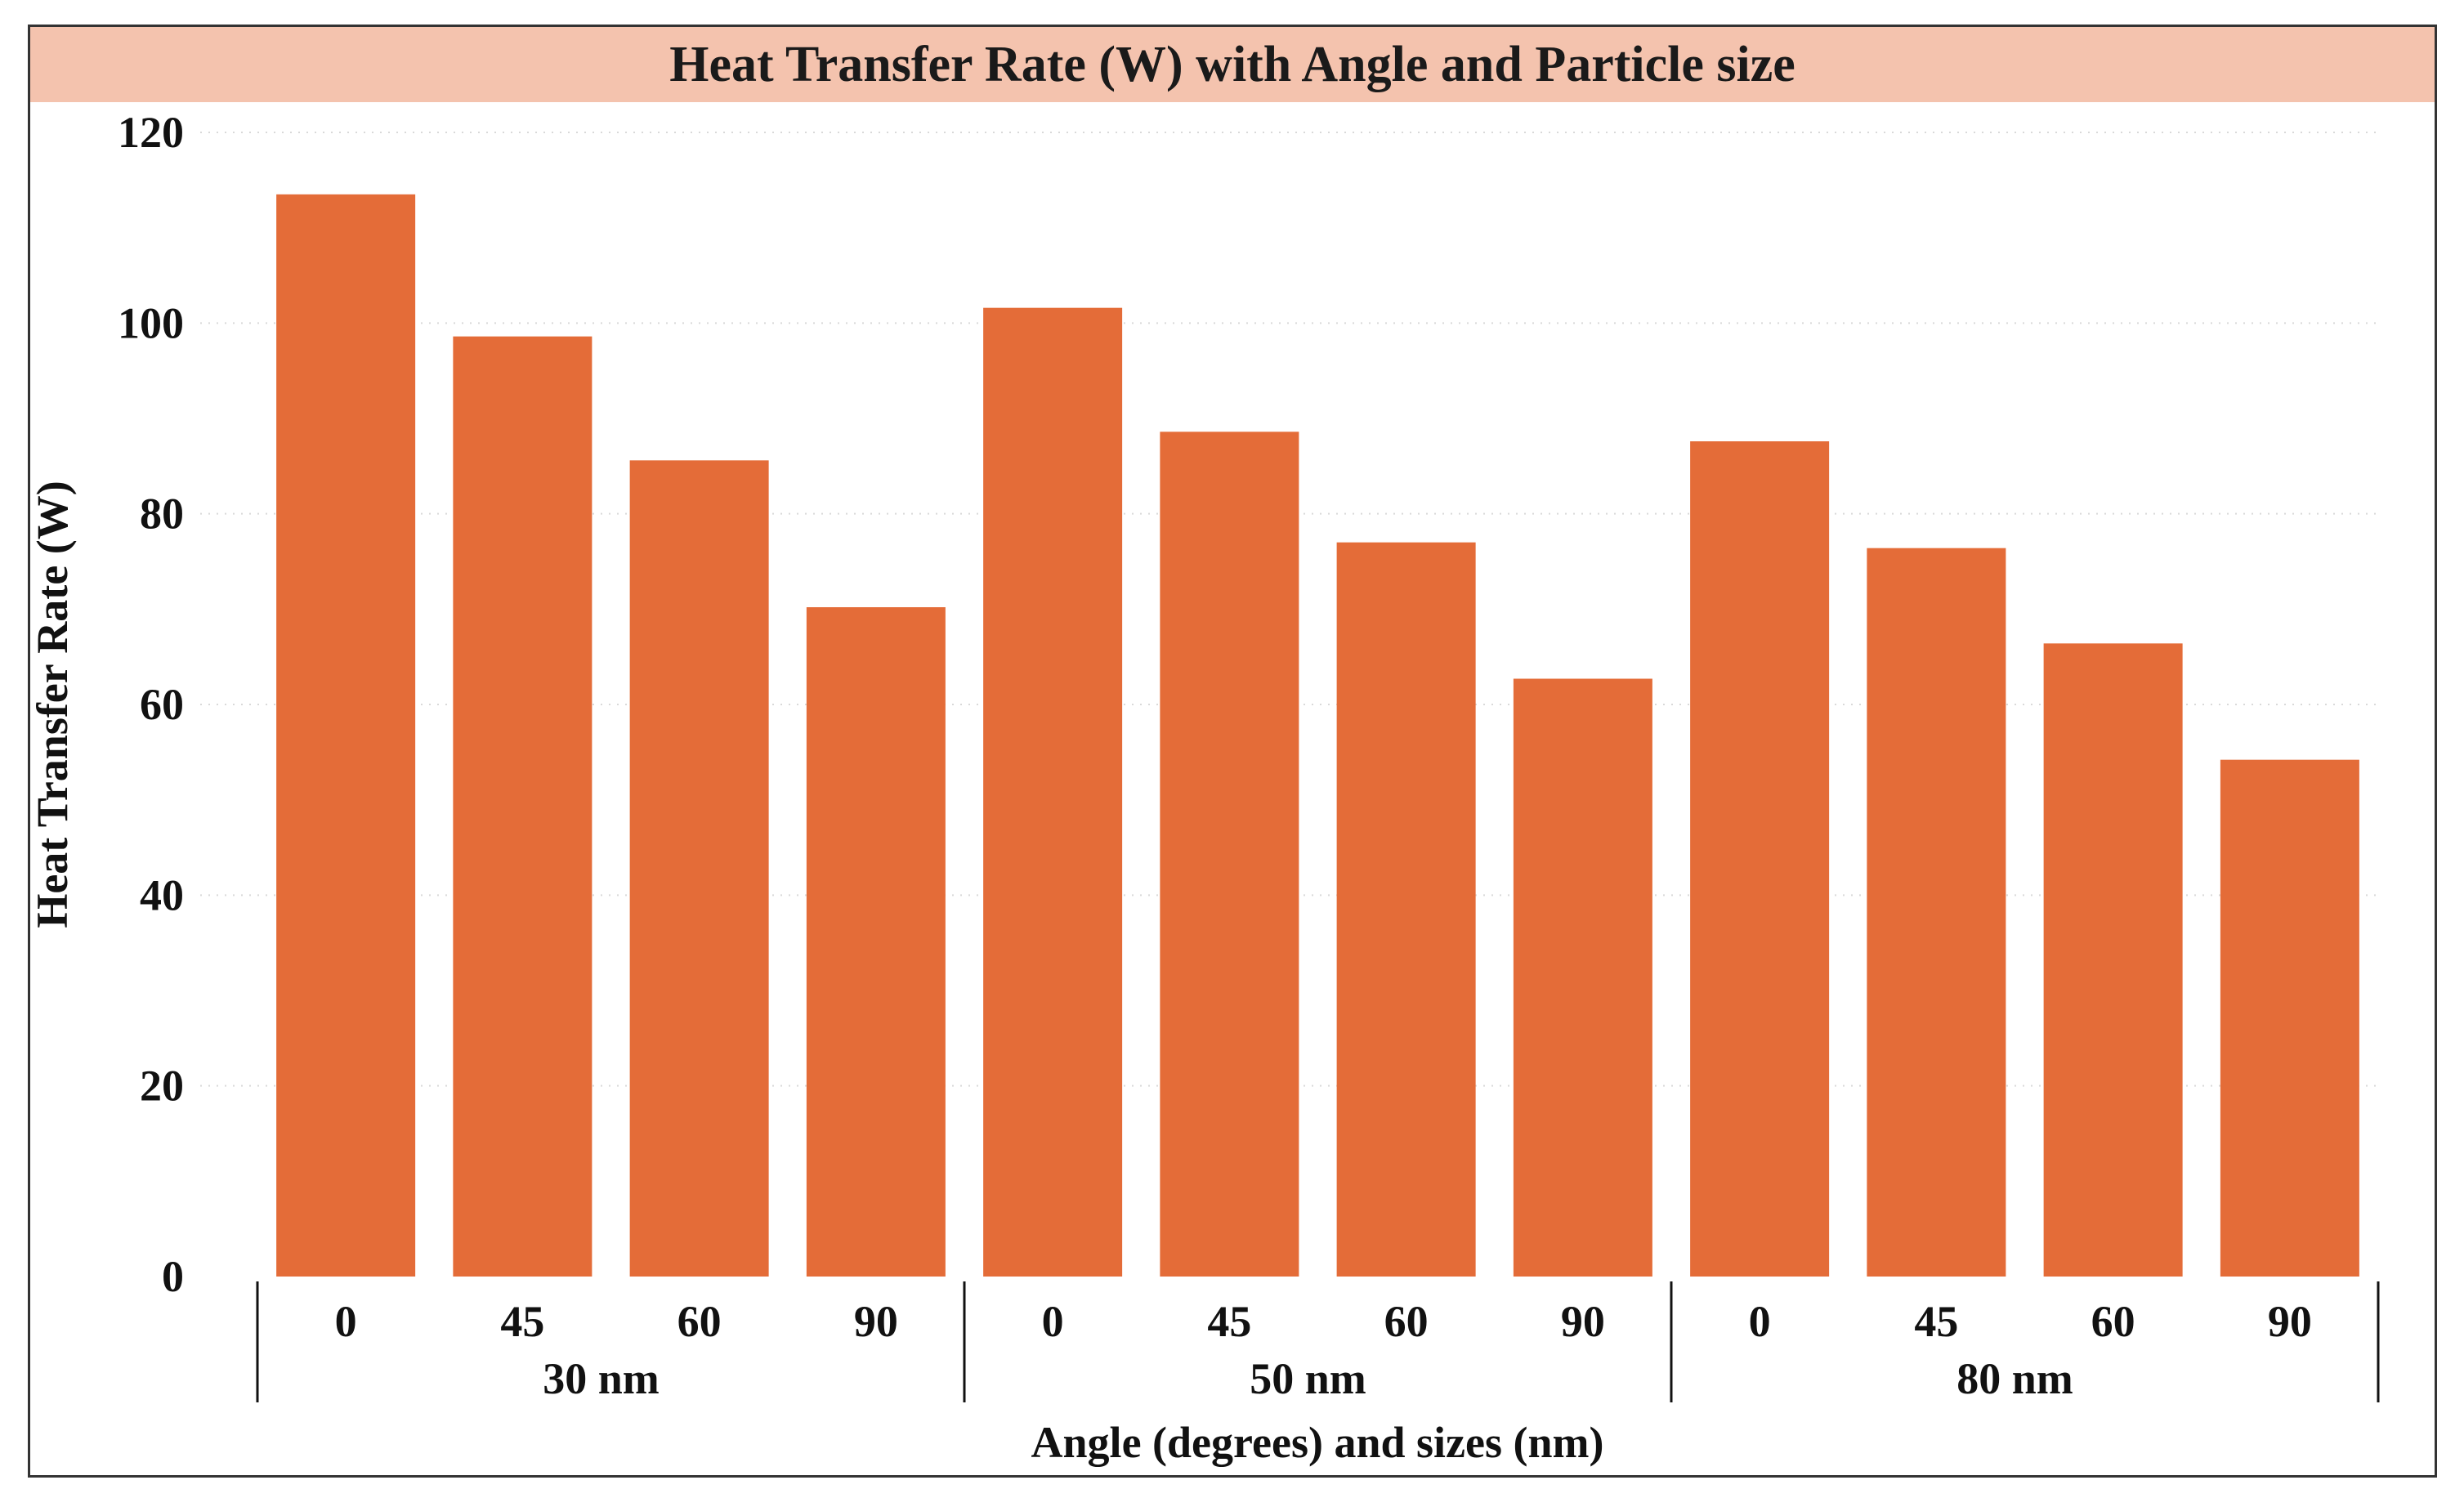 The height and width of the screenshot is (1498, 2464). What do you see at coordinates (162, 1086) in the screenshot?
I see `y-tick-label: 20` at bounding box center [162, 1086].